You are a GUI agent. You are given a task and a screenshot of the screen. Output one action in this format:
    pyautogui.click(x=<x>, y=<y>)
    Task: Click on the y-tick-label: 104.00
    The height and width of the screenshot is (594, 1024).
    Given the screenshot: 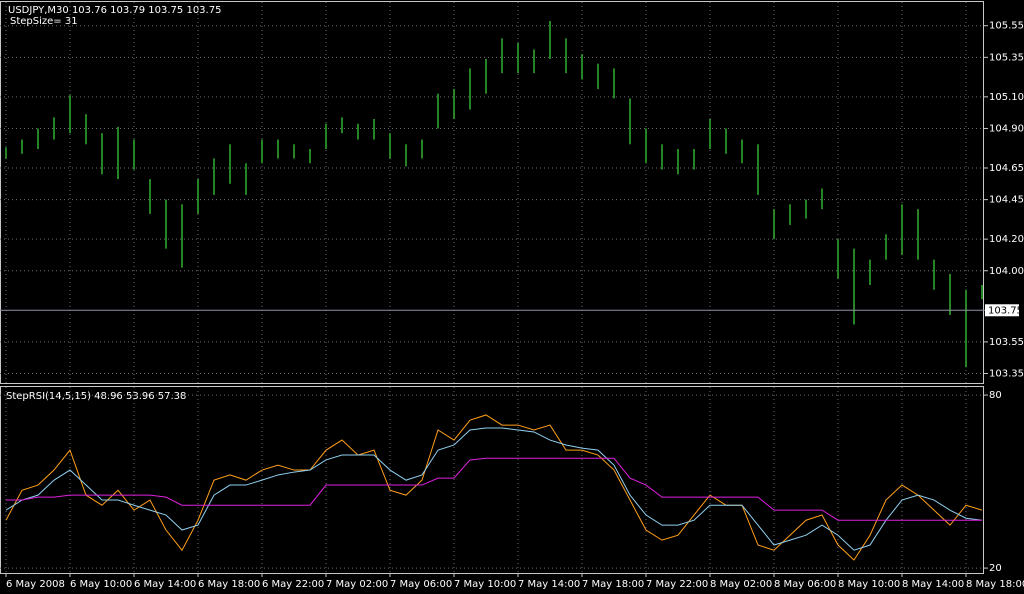 What is the action you would take?
    pyautogui.click(x=1006, y=271)
    